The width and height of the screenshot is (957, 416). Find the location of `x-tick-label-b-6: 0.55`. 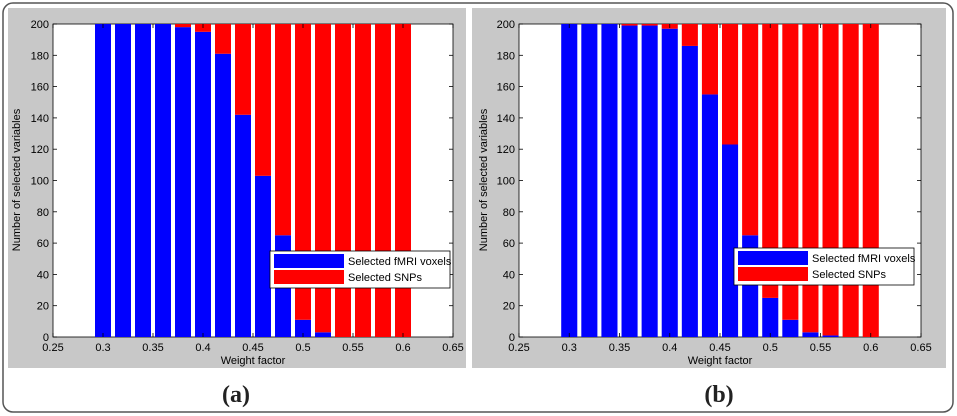

x-tick-label-b-6: 0.55 is located at coordinates (820, 348).